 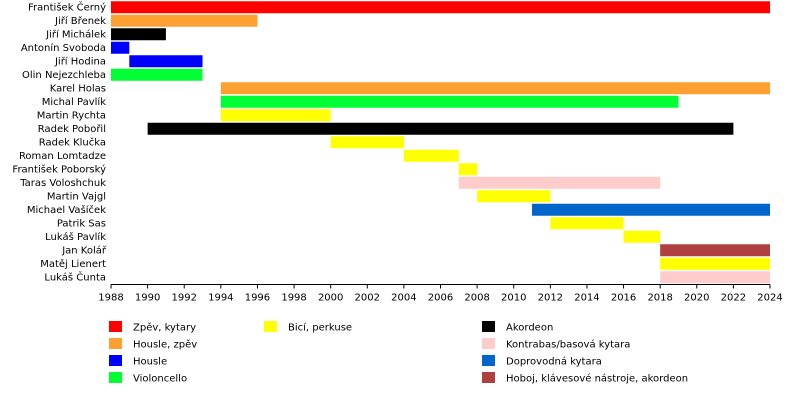 I want to click on x-tick-label: 2016, so click(x=623, y=298).